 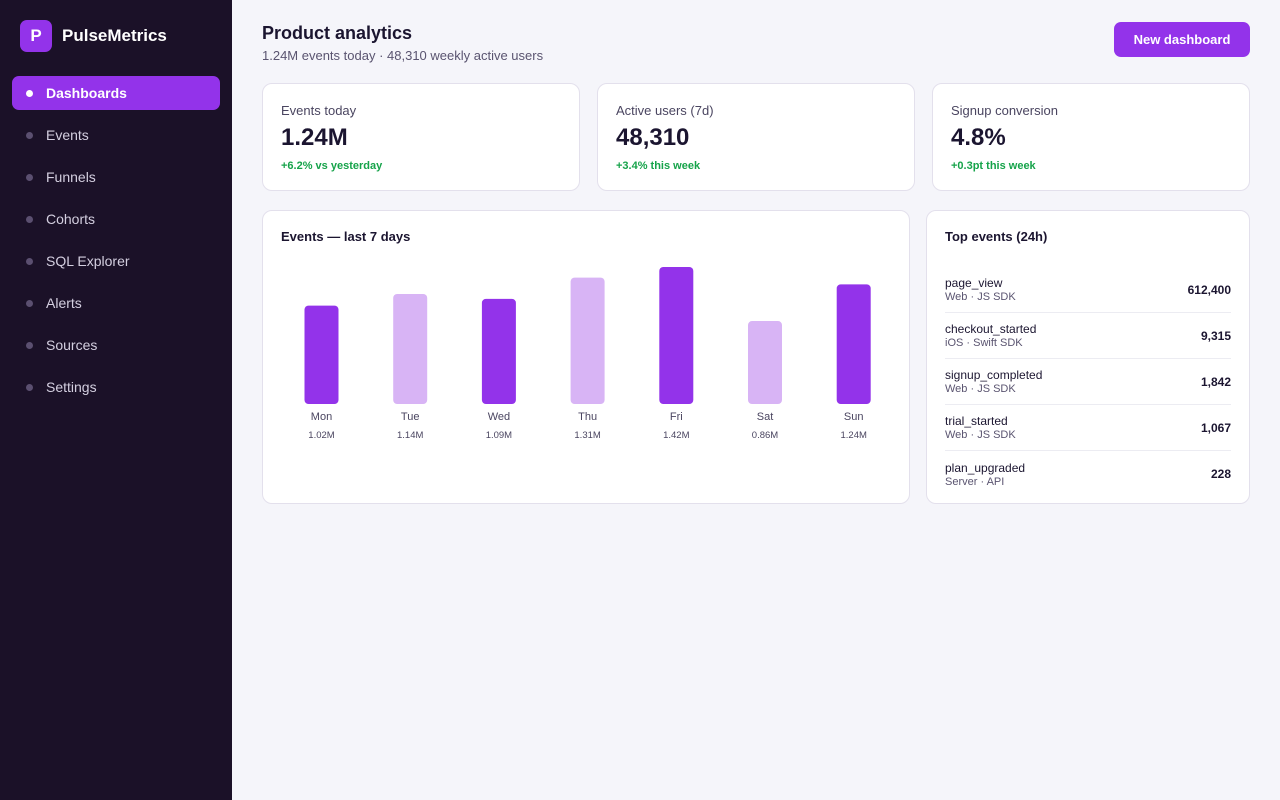 I want to click on sidebar-item-label: SQL Explorer, so click(x=88, y=261).